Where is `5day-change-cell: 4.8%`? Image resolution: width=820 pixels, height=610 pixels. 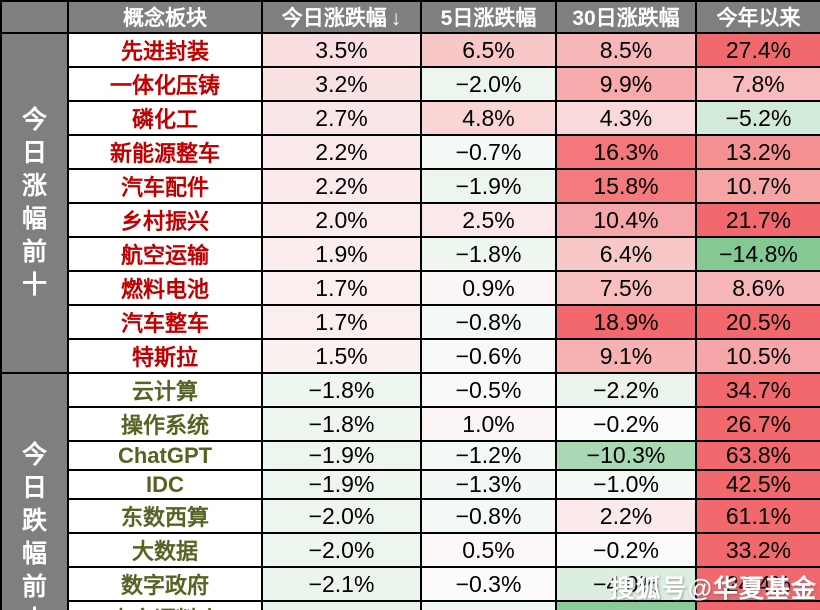 5day-change-cell: 4.8% is located at coordinates (488, 118).